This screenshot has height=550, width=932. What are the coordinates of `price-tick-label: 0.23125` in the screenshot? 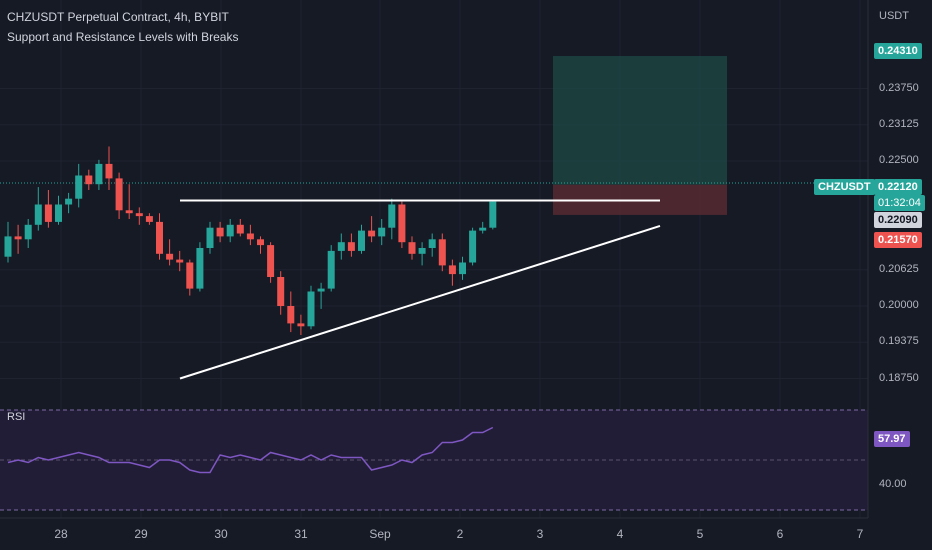 It's located at (899, 123).